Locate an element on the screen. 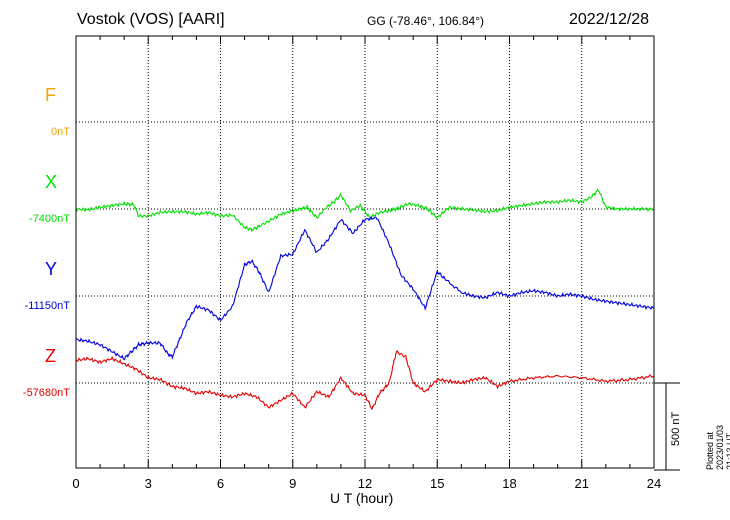  channel-label-x: X is located at coordinates (51, 182).